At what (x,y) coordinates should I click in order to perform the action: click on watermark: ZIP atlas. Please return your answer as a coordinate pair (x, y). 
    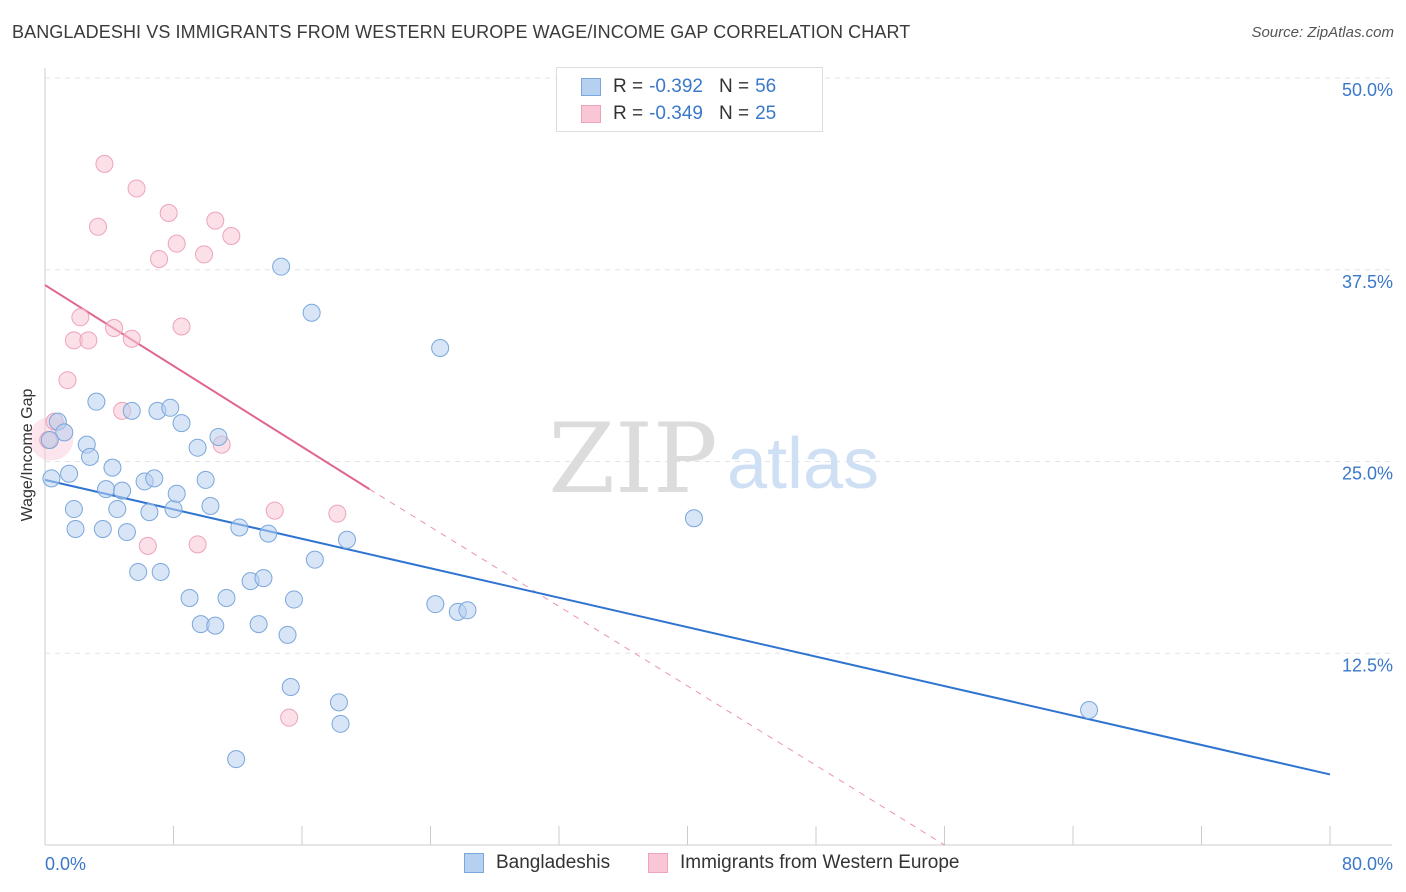
    Looking at the image, I should click on (713, 459).